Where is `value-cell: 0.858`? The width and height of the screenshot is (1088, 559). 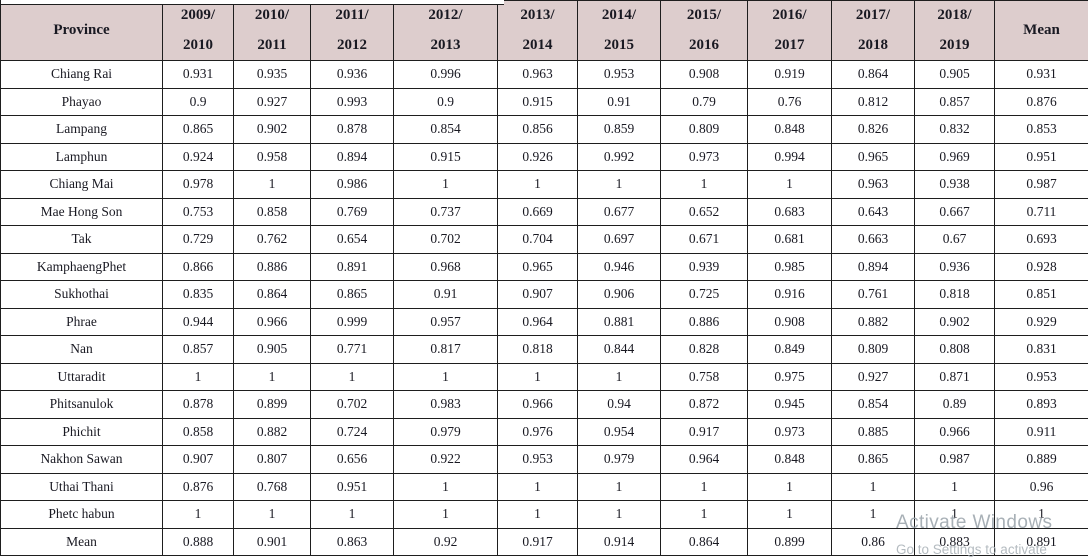
value-cell: 0.858 is located at coordinates (198, 431).